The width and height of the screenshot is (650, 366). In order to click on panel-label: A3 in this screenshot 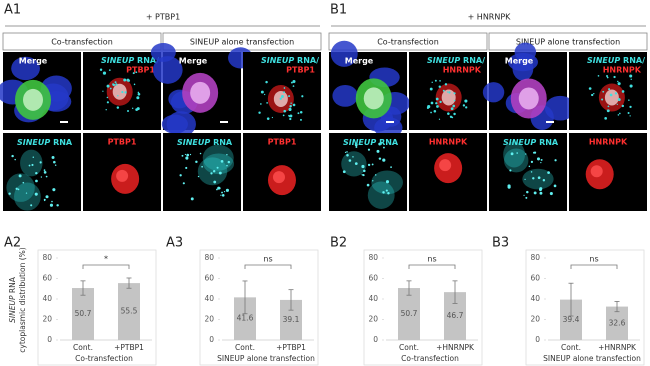, I will do `click(174, 243)`.